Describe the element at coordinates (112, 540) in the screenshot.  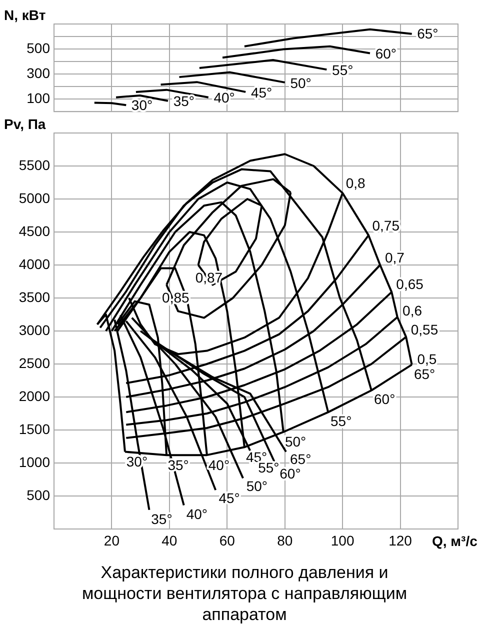
I see `x-tick-label: 20` at that location.